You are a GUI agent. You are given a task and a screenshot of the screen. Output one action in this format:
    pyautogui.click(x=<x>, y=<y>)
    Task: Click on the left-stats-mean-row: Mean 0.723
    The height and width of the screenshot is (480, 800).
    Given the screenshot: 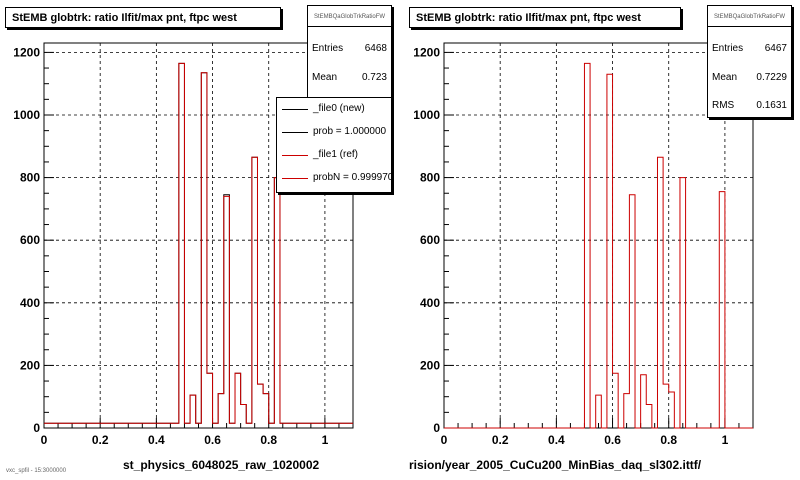 What is the action you would take?
    pyautogui.click(x=349, y=77)
    